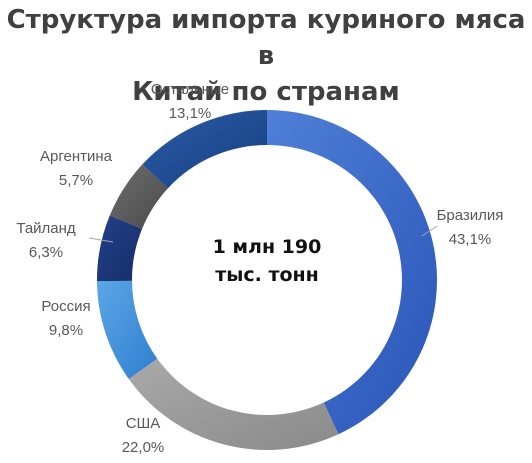 This screenshot has height=463, width=532. I want to click on slice-name-тайланд: Тайланд, so click(46, 228).